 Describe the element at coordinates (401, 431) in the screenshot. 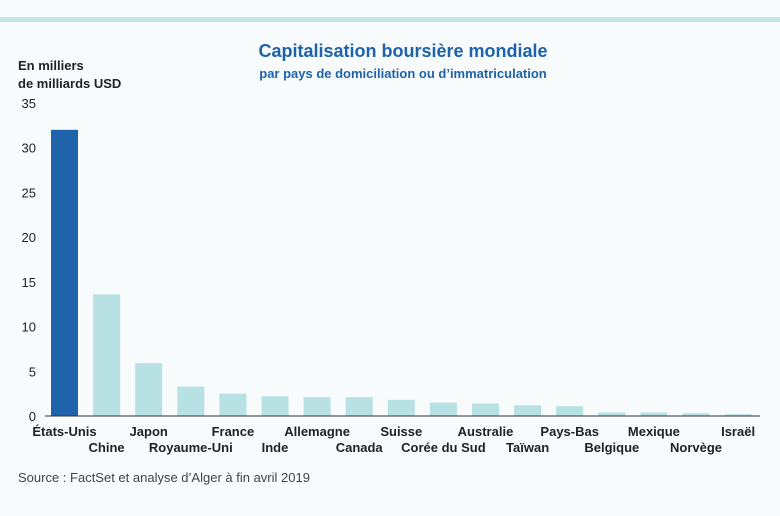

I see `x-tick-label: Suisse` at that location.